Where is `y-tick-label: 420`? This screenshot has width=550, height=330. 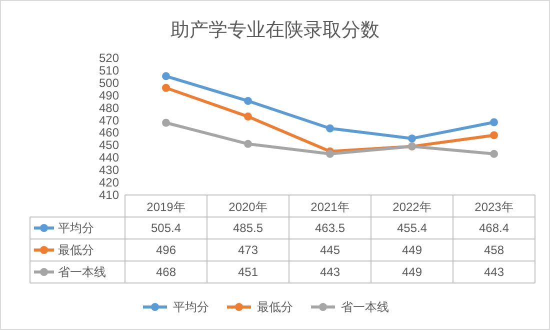
y-tick-label: 420 is located at coordinates (109, 183).